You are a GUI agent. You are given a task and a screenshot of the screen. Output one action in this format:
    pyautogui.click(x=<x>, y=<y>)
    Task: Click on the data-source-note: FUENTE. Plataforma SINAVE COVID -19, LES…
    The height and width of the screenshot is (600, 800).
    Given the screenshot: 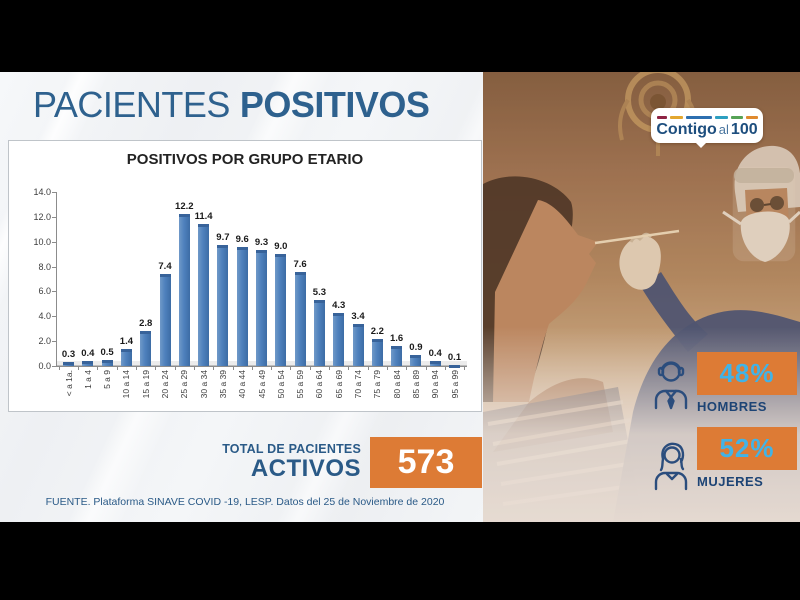 What is the action you would take?
    pyautogui.click(x=245, y=502)
    